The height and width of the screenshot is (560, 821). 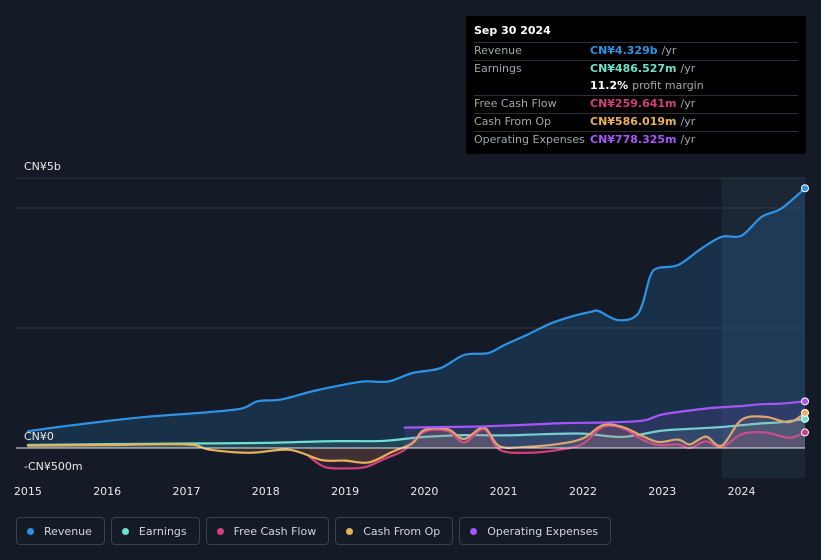 I want to click on legend-item-free-cash-flow: Free Cash Flow, so click(x=267, y=531).